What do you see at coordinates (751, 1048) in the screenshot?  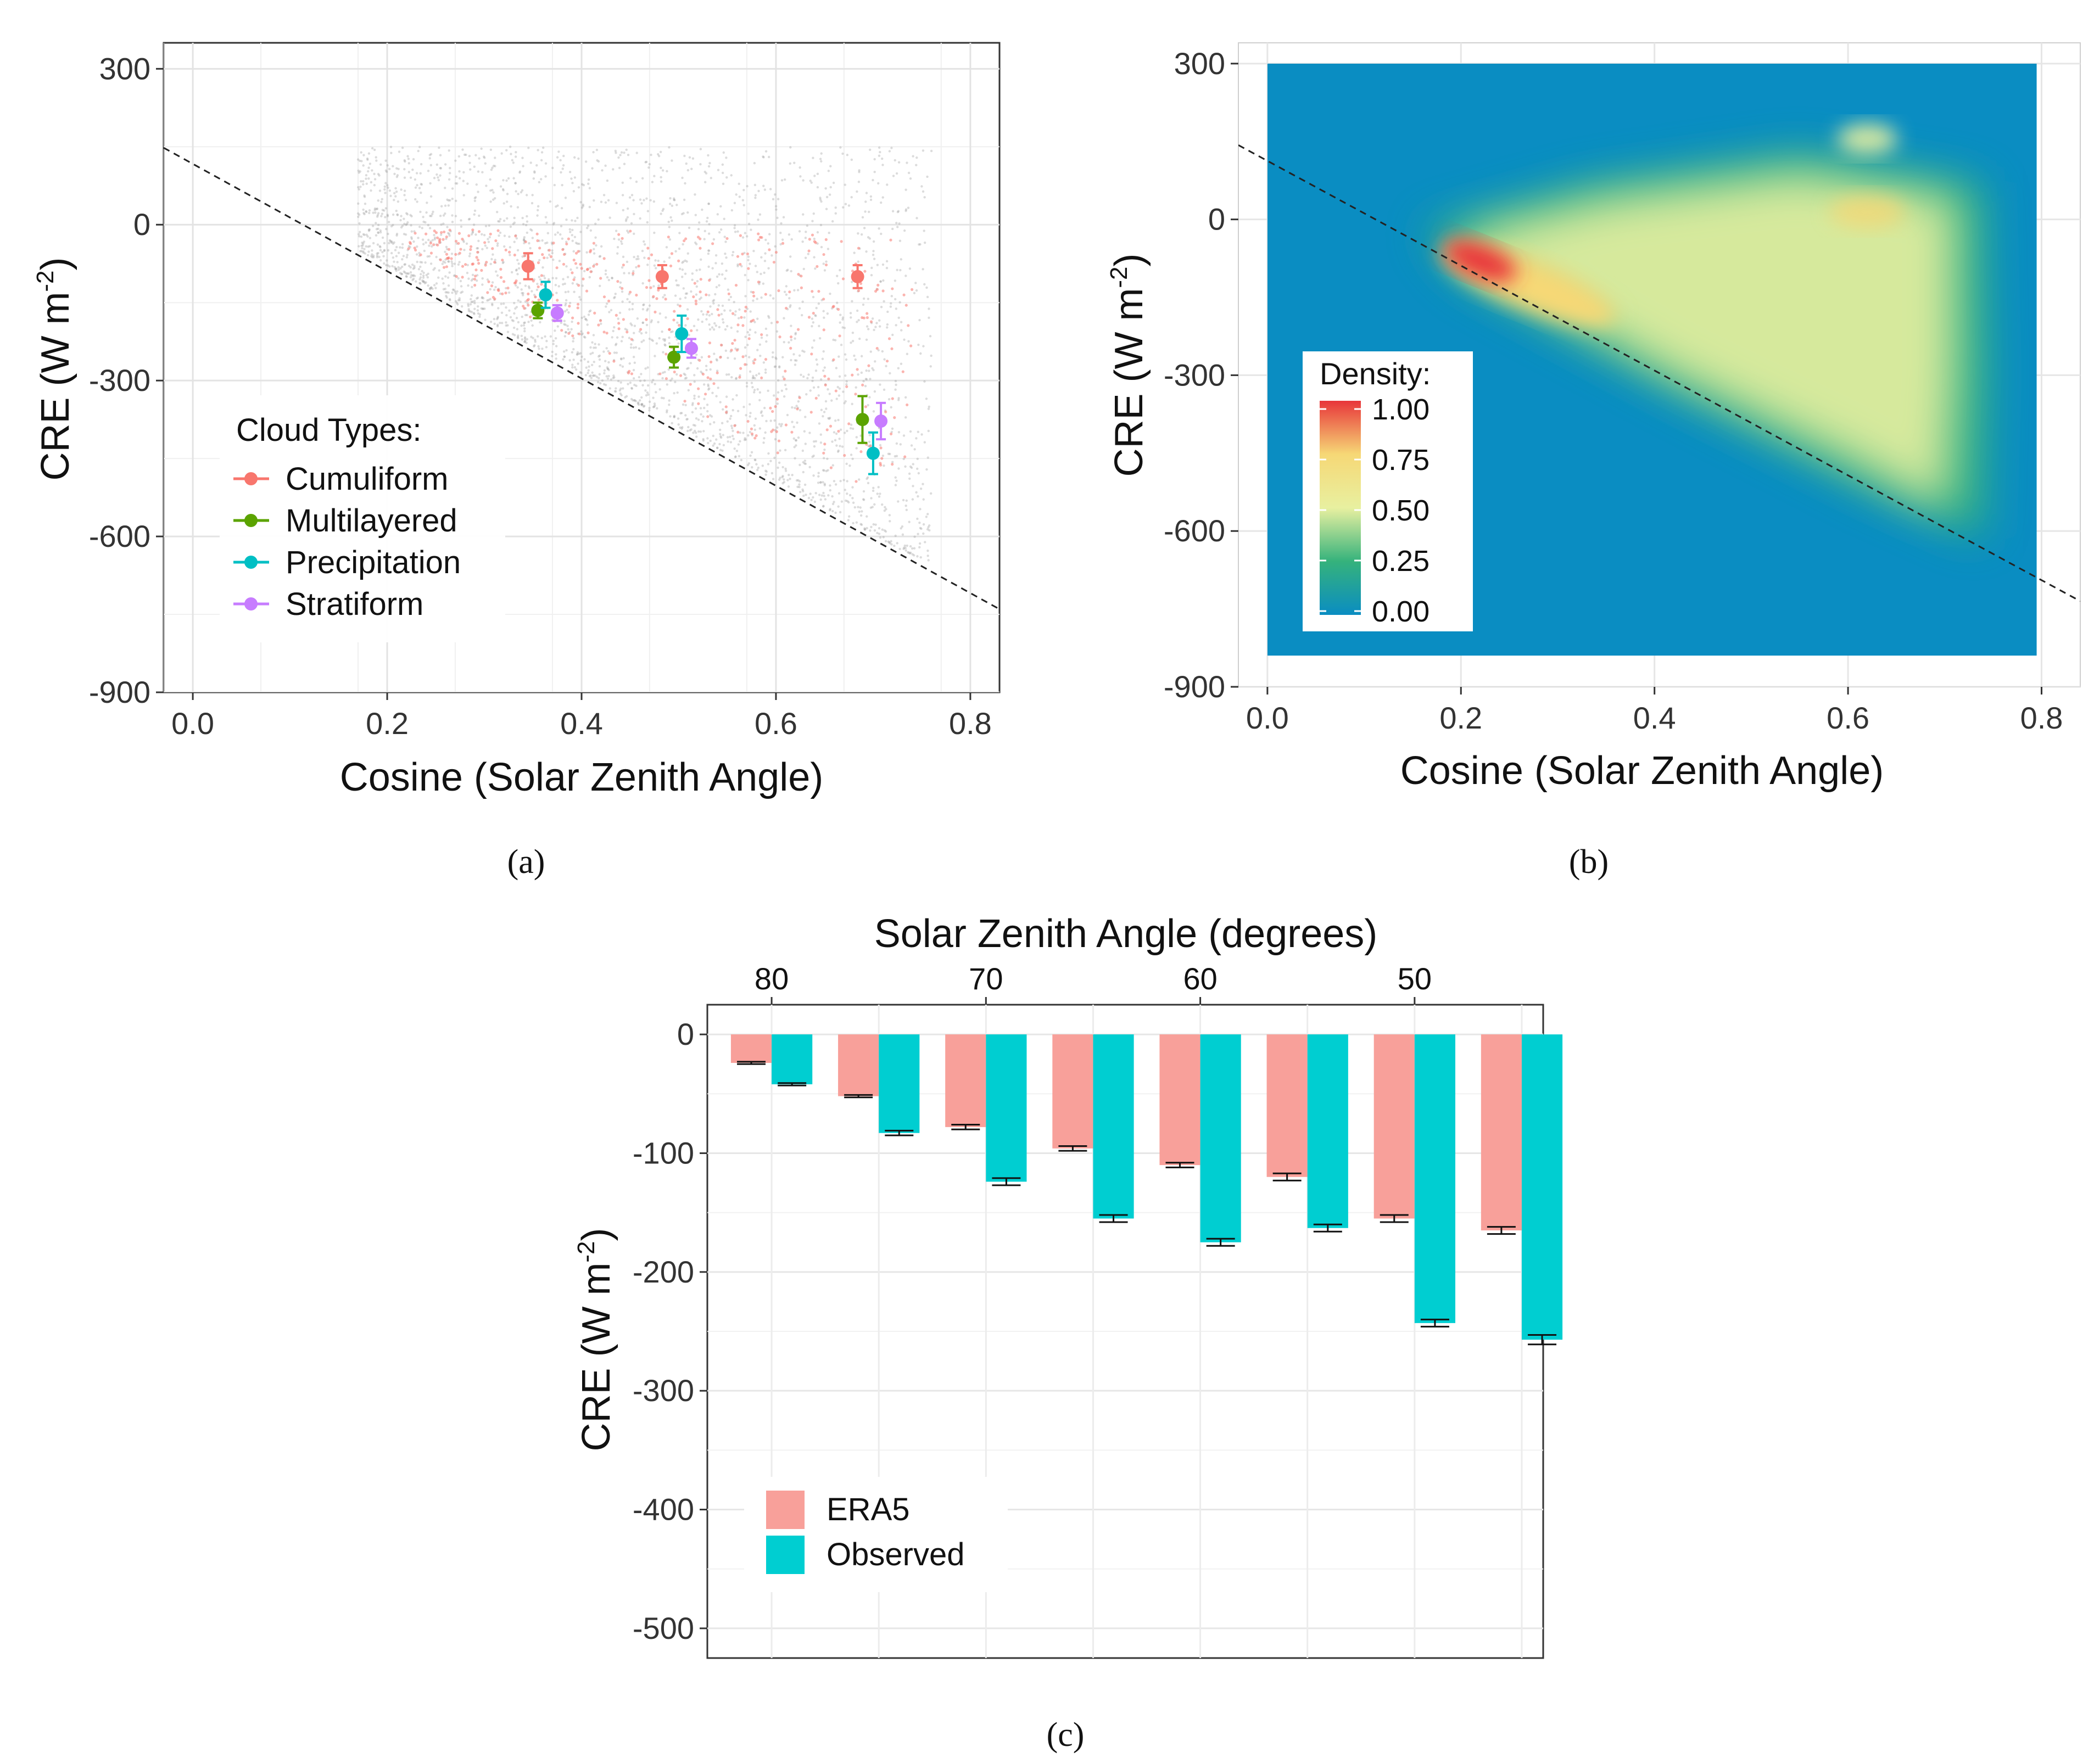 I see `bar-rect` at bounding box center [751, 1048].